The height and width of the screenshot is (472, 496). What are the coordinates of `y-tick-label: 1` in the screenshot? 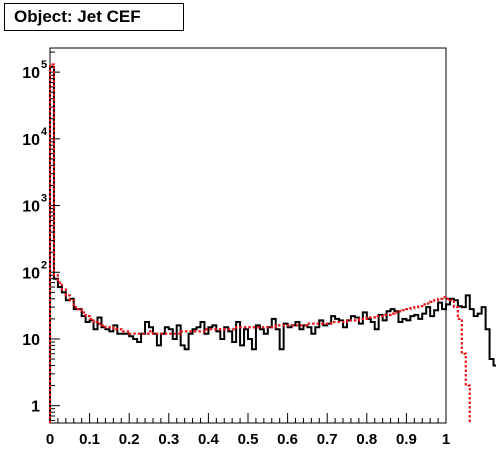 It's located at (35, 407).